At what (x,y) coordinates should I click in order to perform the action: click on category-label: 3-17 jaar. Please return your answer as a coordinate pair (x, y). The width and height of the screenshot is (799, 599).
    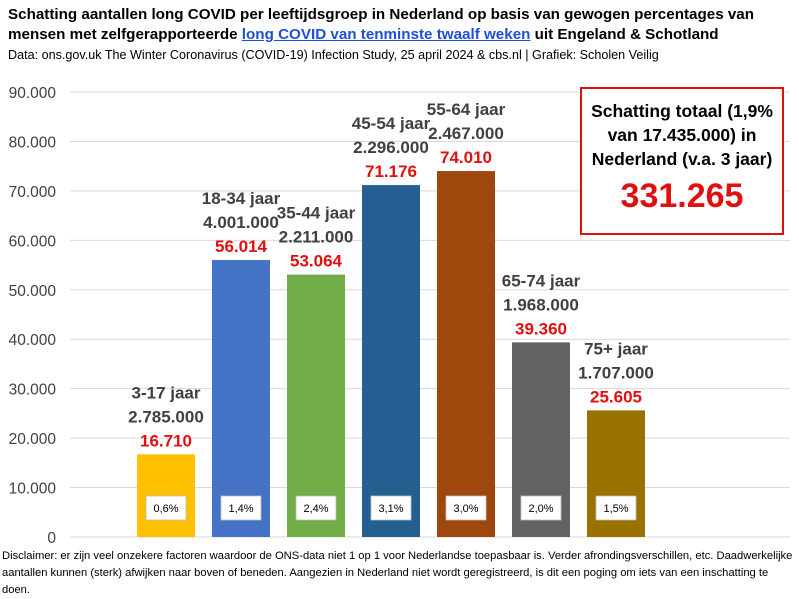
    Looking at the image, I should click on (166, 392).